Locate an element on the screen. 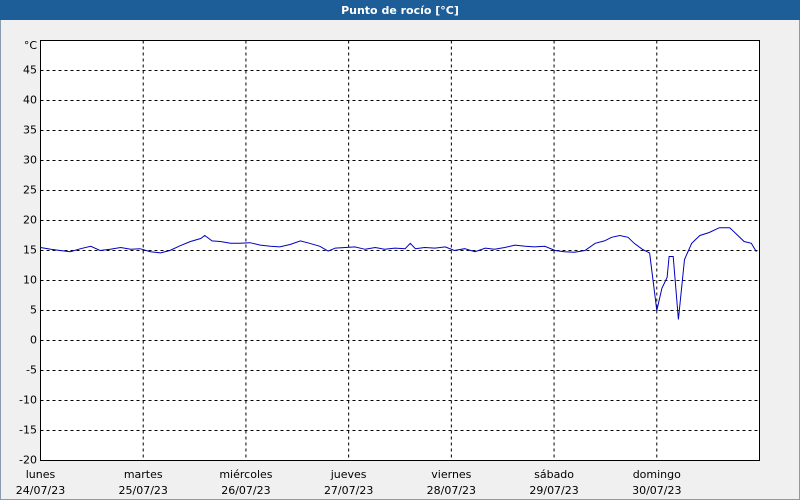 This screenshot has height=500, width=800. x-tick-date: 29/07/23 is located at coordinates (553, 490).